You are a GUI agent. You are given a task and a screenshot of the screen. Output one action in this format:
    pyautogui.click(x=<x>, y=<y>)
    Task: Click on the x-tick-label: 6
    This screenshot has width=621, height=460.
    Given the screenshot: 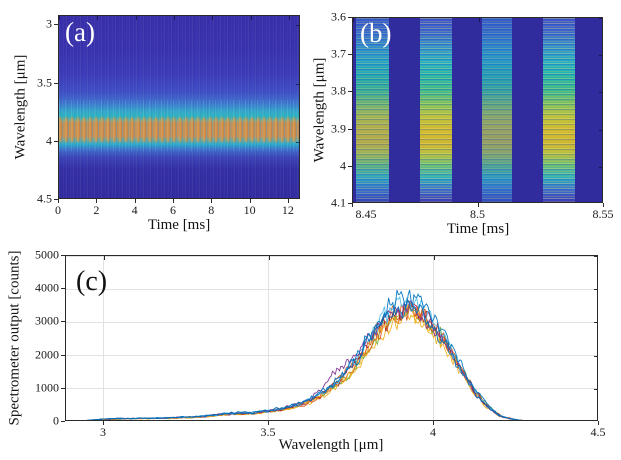 What is the action you would take?
    pyautogui.click(x=172, y=210)
    